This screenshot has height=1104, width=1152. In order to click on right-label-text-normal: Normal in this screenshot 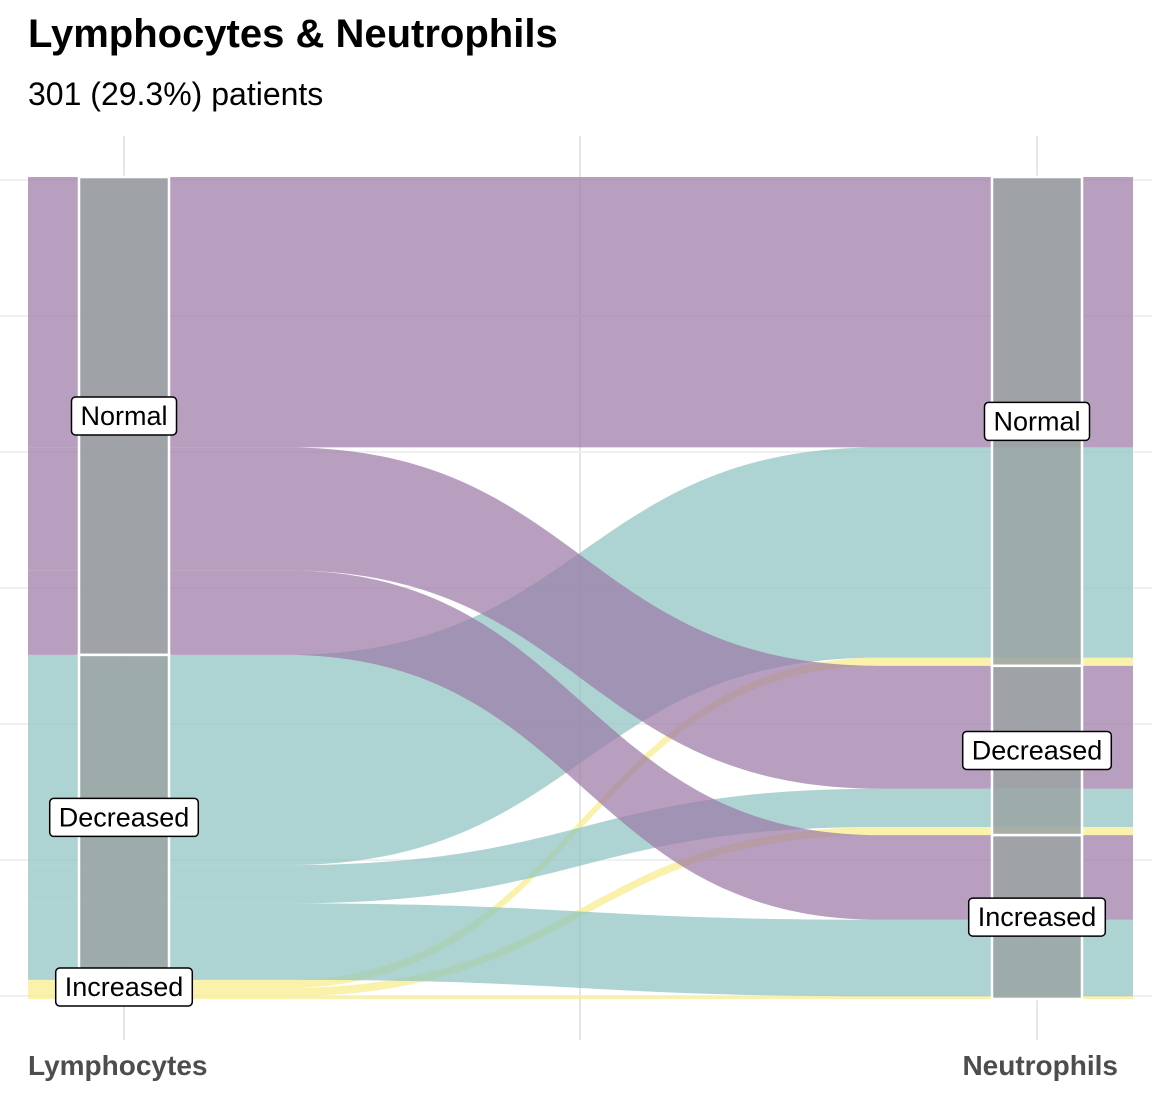, I will do `click(1036, 421)`.